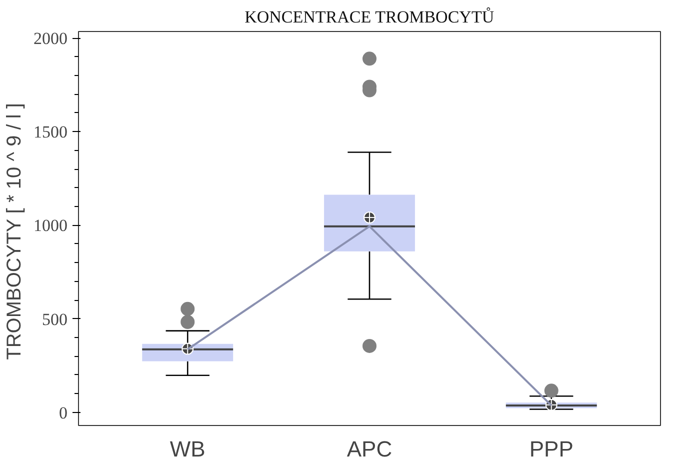  What do you see at coordinates (51, 226) in the screenshot?
I see `y-tick-label: 1000` at bounding box center [51, 226].